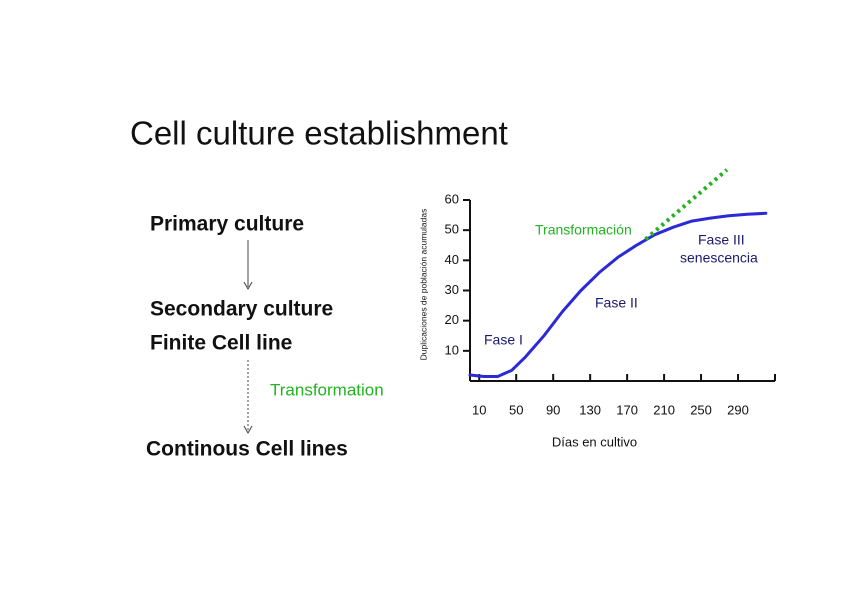 The height and width of the screenshot is (599, 848). Describe the element at coordinates (516, 409) in the screenshot. I see `x-tick-label: 50` at that location.